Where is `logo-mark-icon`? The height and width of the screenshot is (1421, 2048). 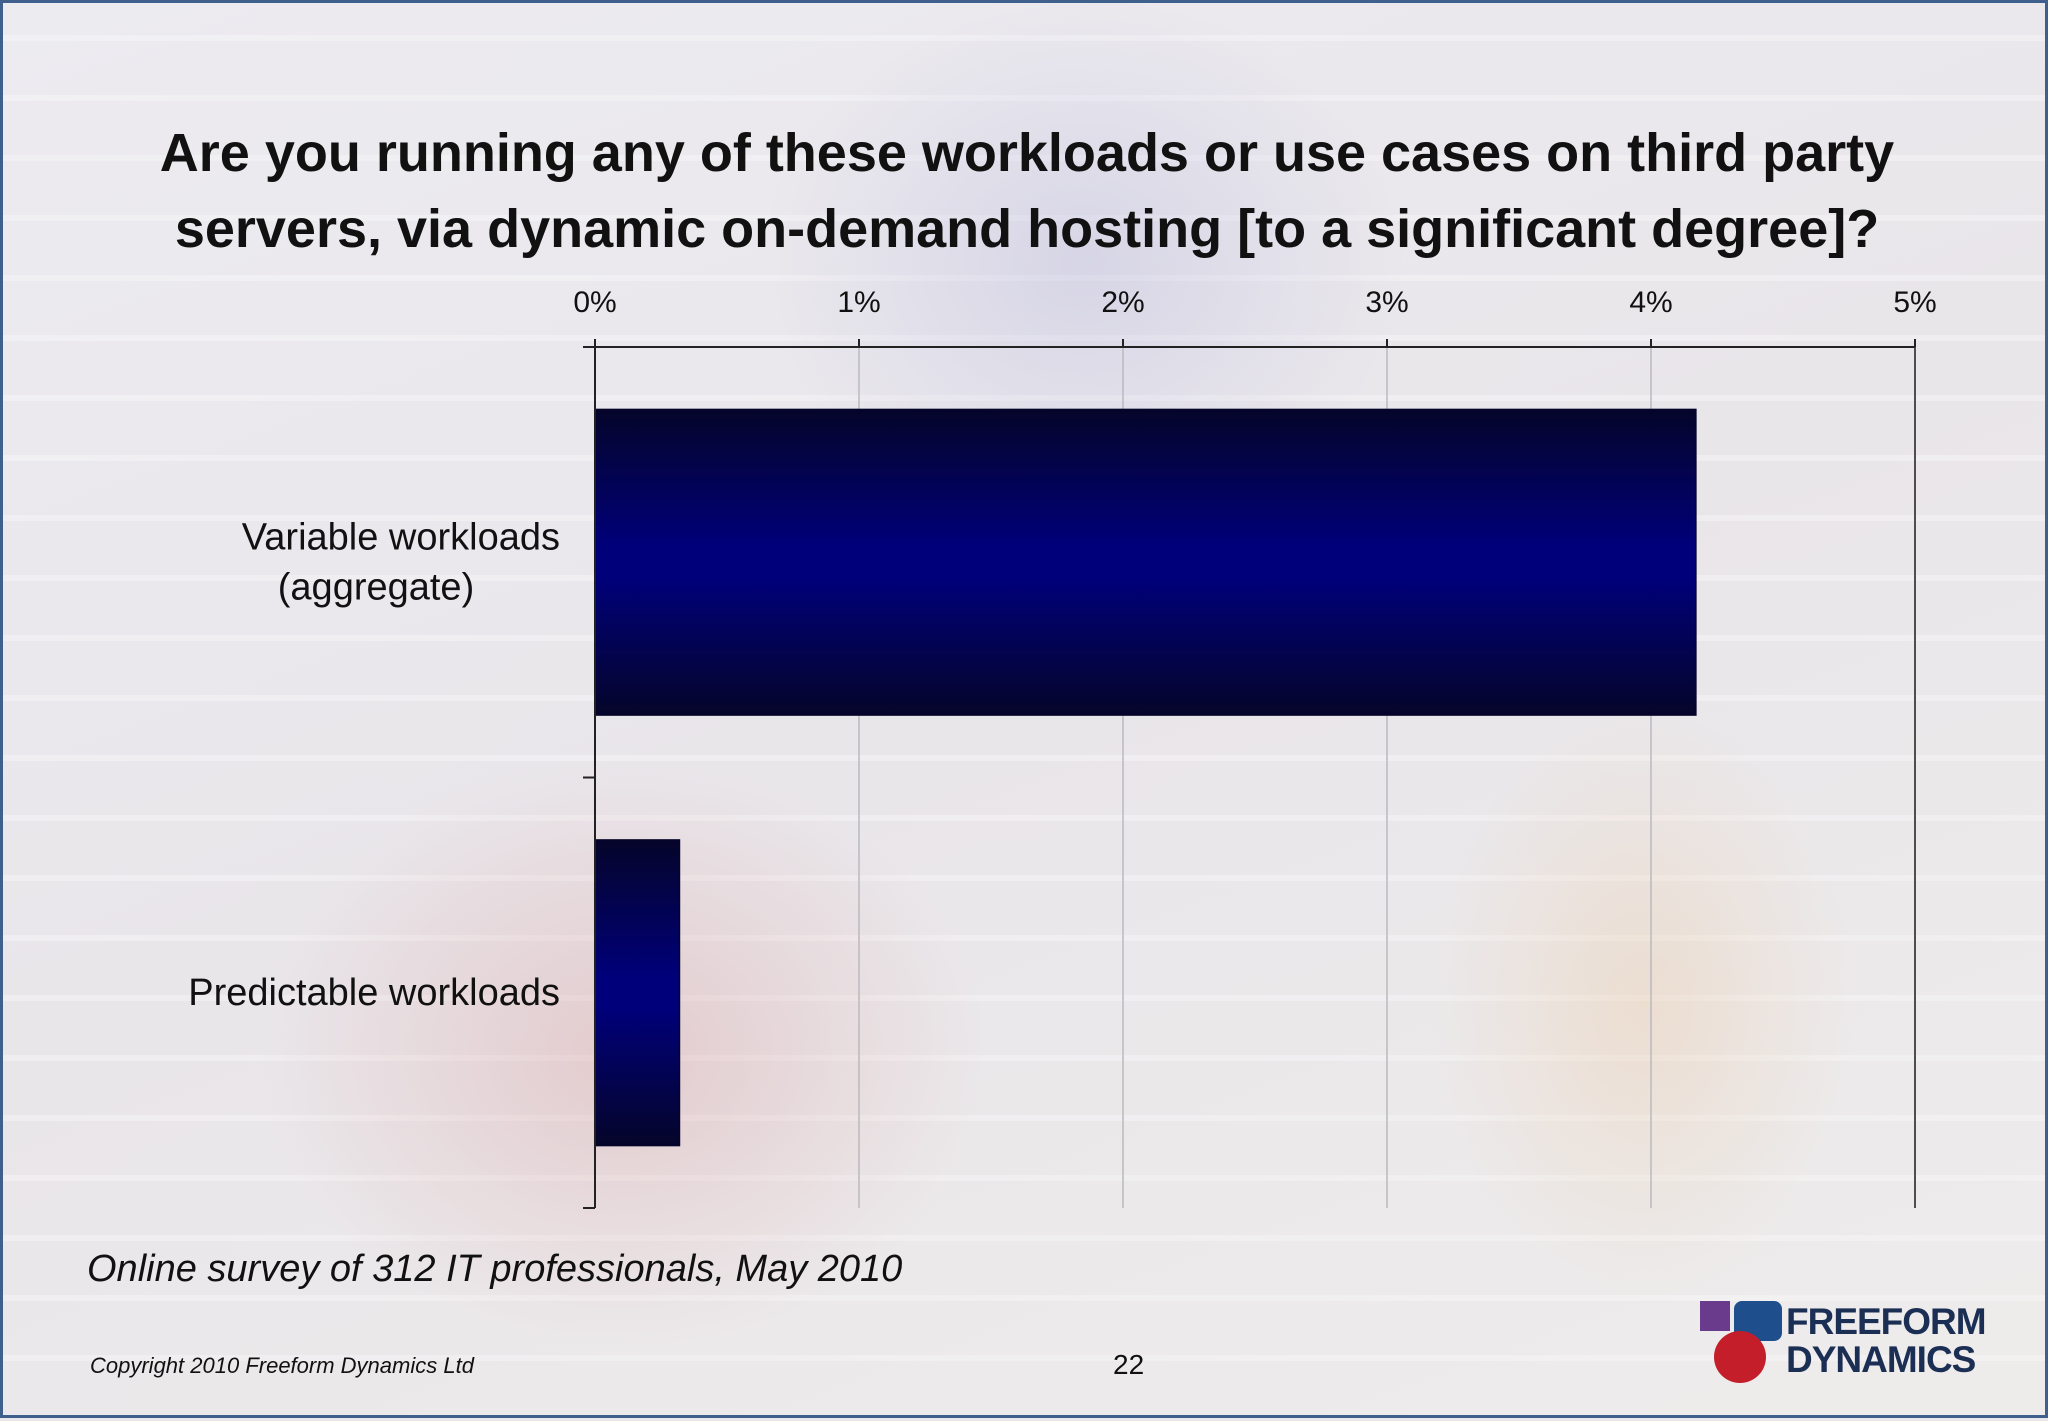
logo-mark-icon is located at coordinates (1741, 1342).